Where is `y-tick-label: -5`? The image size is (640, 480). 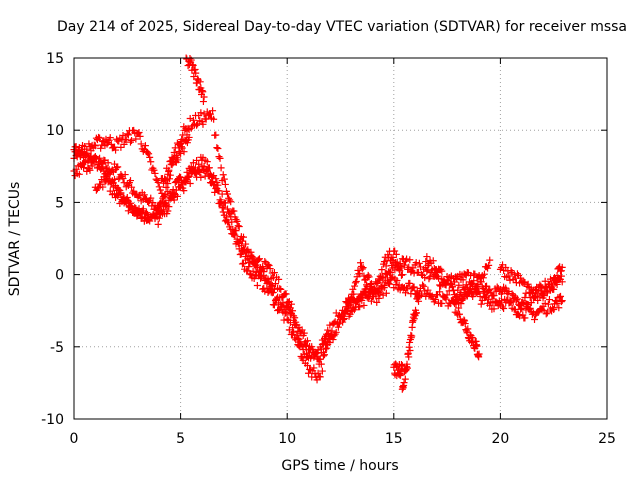
y-tick-label: -5 is located at coordinates (57, 348).